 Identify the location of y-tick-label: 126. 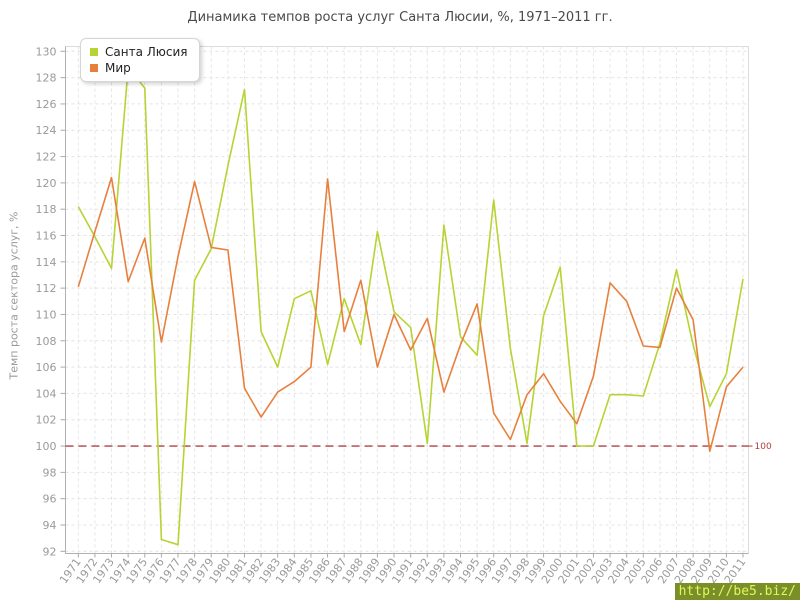
(46, 104).